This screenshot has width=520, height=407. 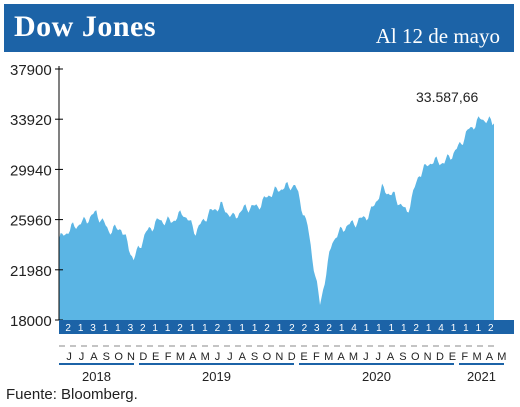 I want to click on chart-header: Dow Jones Al 12 de mayo, so click(x=259, y=28).